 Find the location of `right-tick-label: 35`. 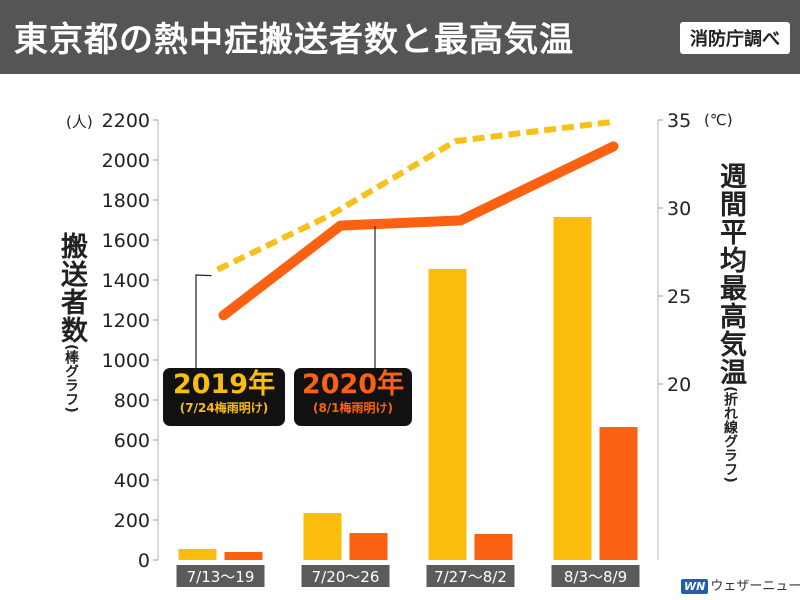

right-tick-label: 35 is located at coordinates (679, 121).